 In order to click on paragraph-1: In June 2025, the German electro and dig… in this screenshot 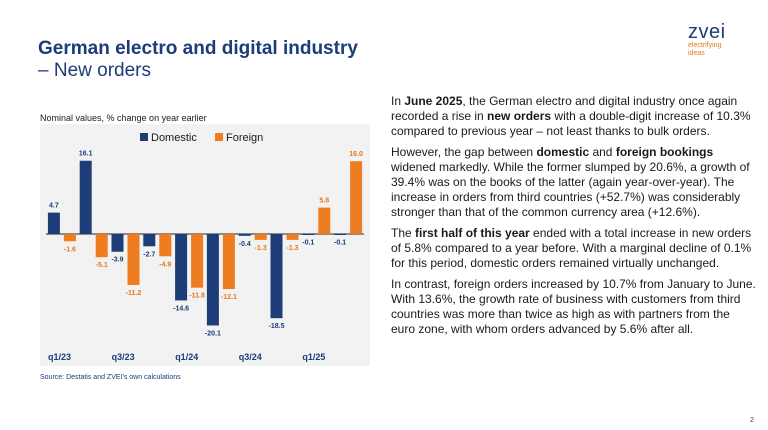, I will do `click(573, 116)`.